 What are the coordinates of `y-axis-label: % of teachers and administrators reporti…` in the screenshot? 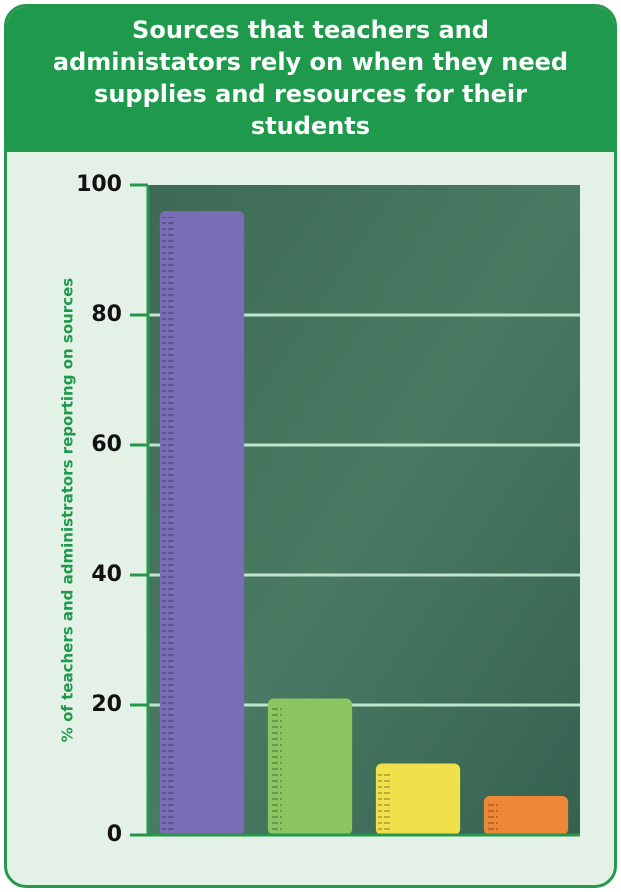 It's located at (68, 510).